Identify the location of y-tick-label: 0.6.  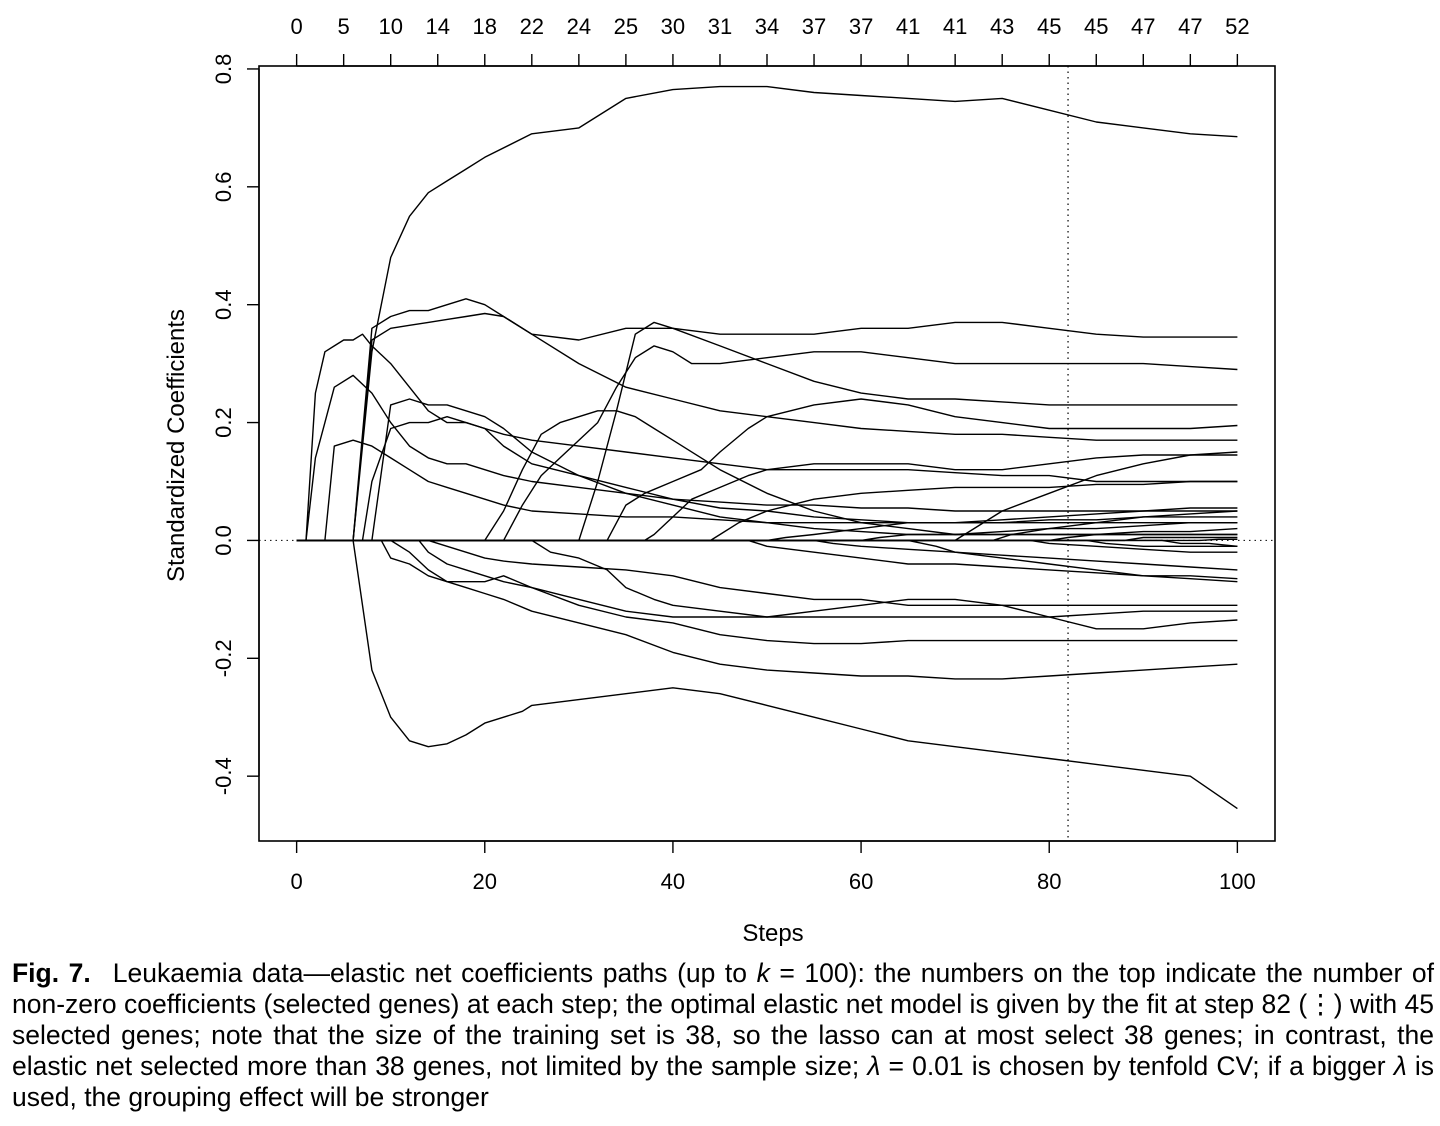
(223, 187).